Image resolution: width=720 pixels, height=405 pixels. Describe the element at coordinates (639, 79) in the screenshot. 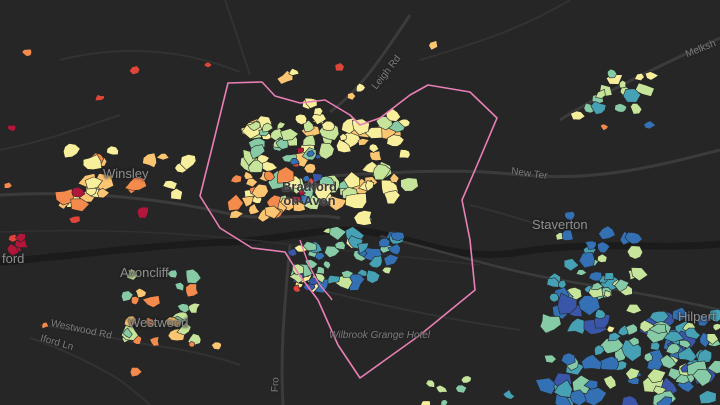

I see `road-melksham` at that location.